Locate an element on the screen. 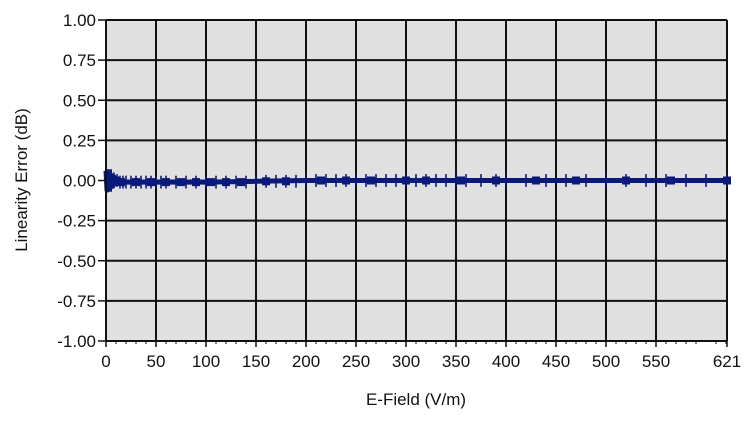 Image resolution: width=752 pixels, height=428 pixels. x-tick-label: 550 is located at coordinates (656, 361).